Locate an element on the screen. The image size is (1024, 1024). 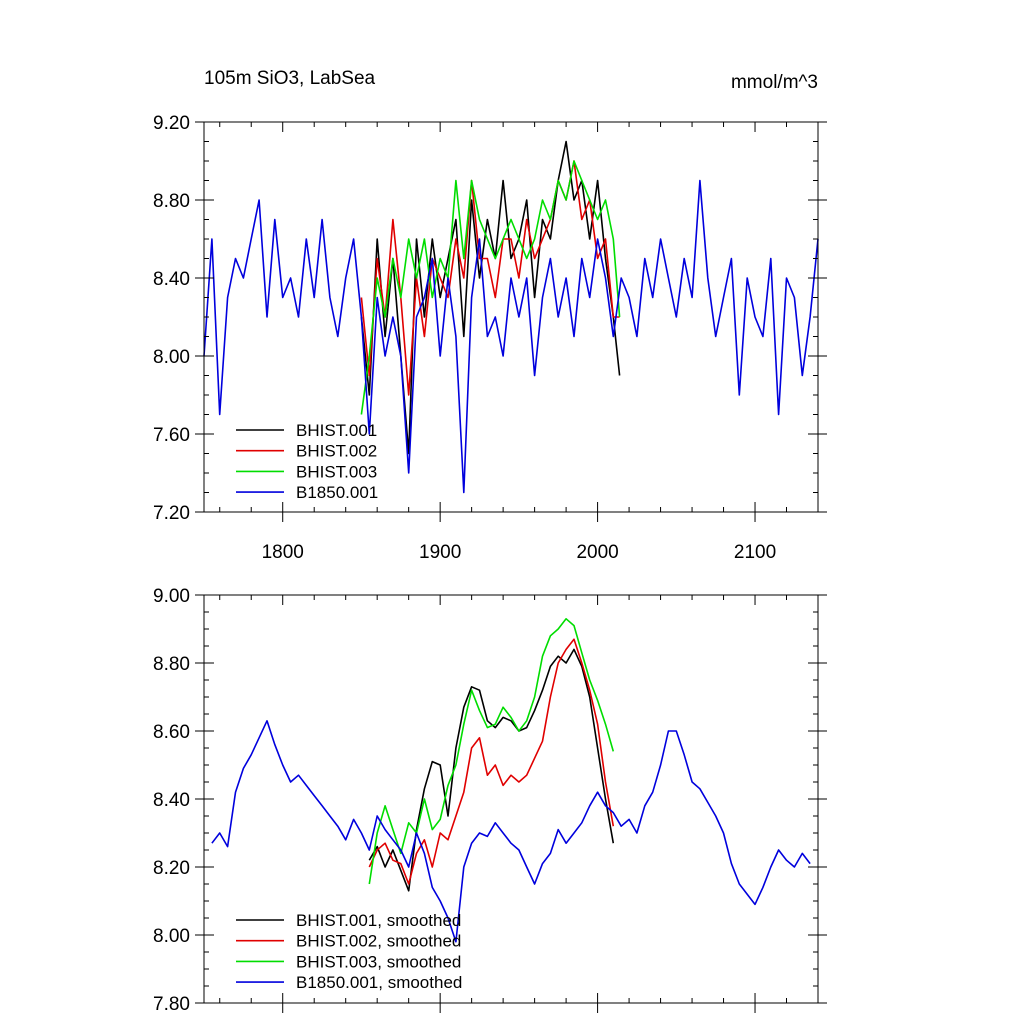
x-tick-label: 1800 is located at coordinates (283, 552).